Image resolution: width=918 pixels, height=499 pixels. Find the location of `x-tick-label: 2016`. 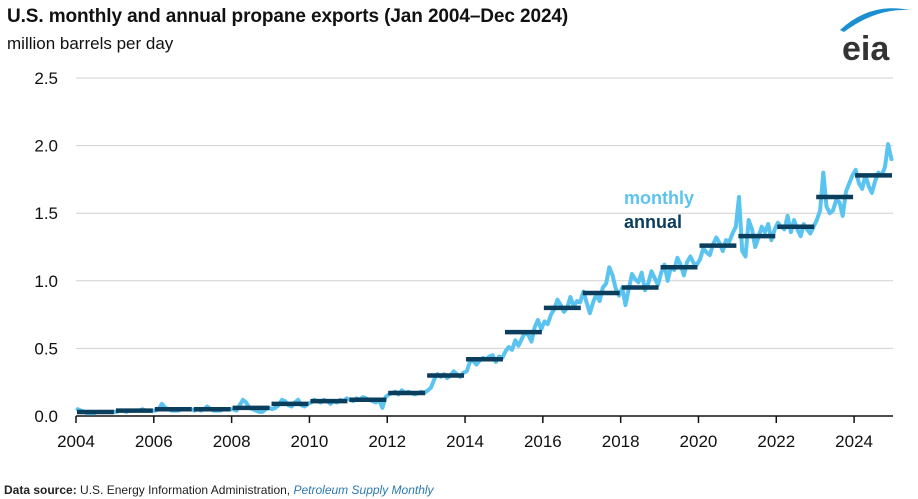

x-tick-label: 2016 is located at coordinates (543, 441).